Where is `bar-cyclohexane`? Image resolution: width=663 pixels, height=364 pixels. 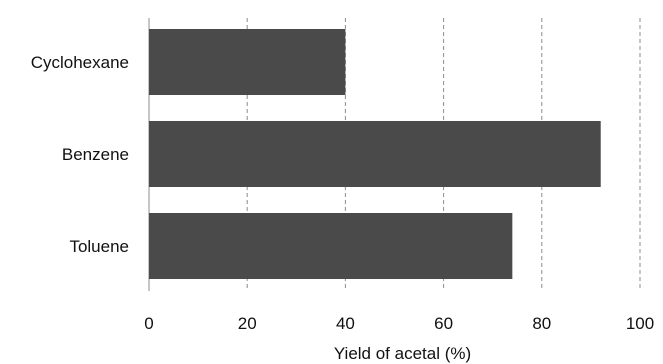 bar-cyclohexane is located at coordinates (247, 62).